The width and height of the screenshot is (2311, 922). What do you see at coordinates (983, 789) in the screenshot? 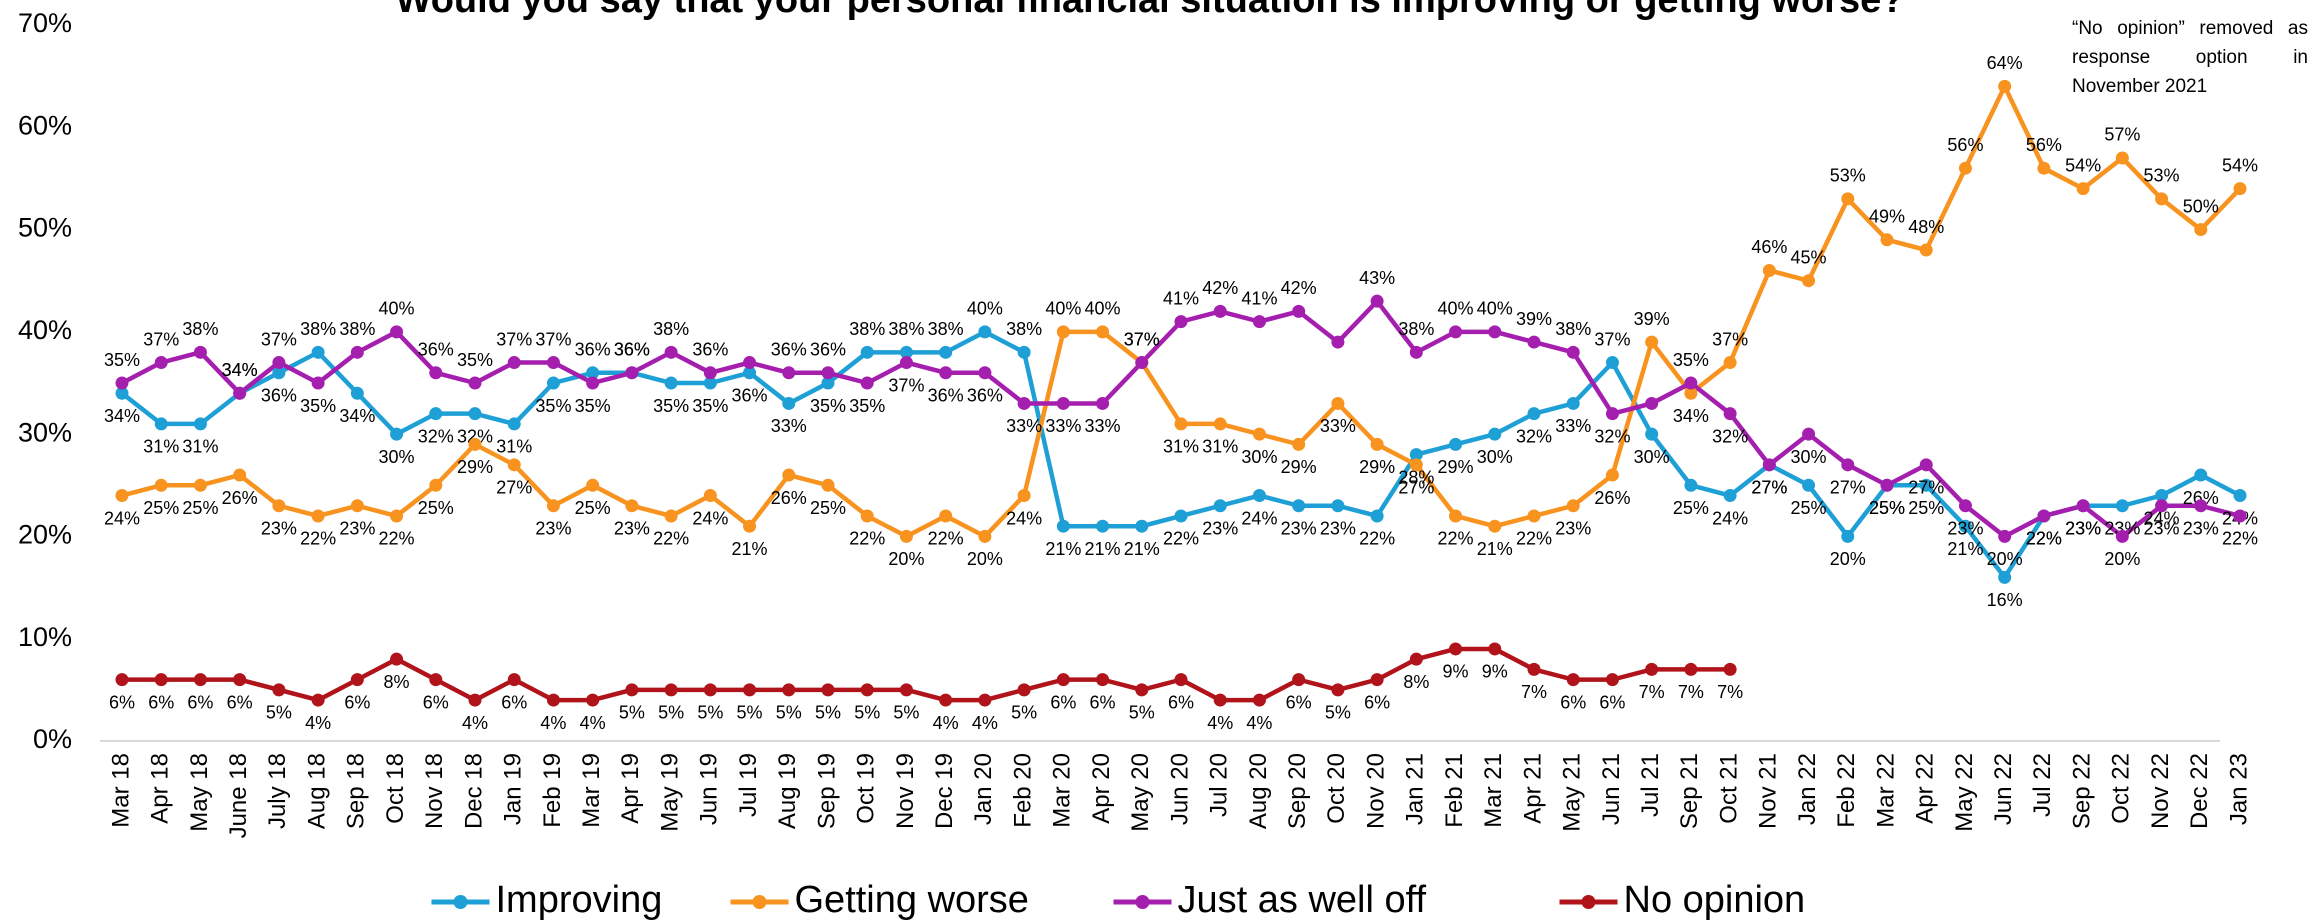
I see `x-tick-label: Jan 20` at bounding box center [983, 789].